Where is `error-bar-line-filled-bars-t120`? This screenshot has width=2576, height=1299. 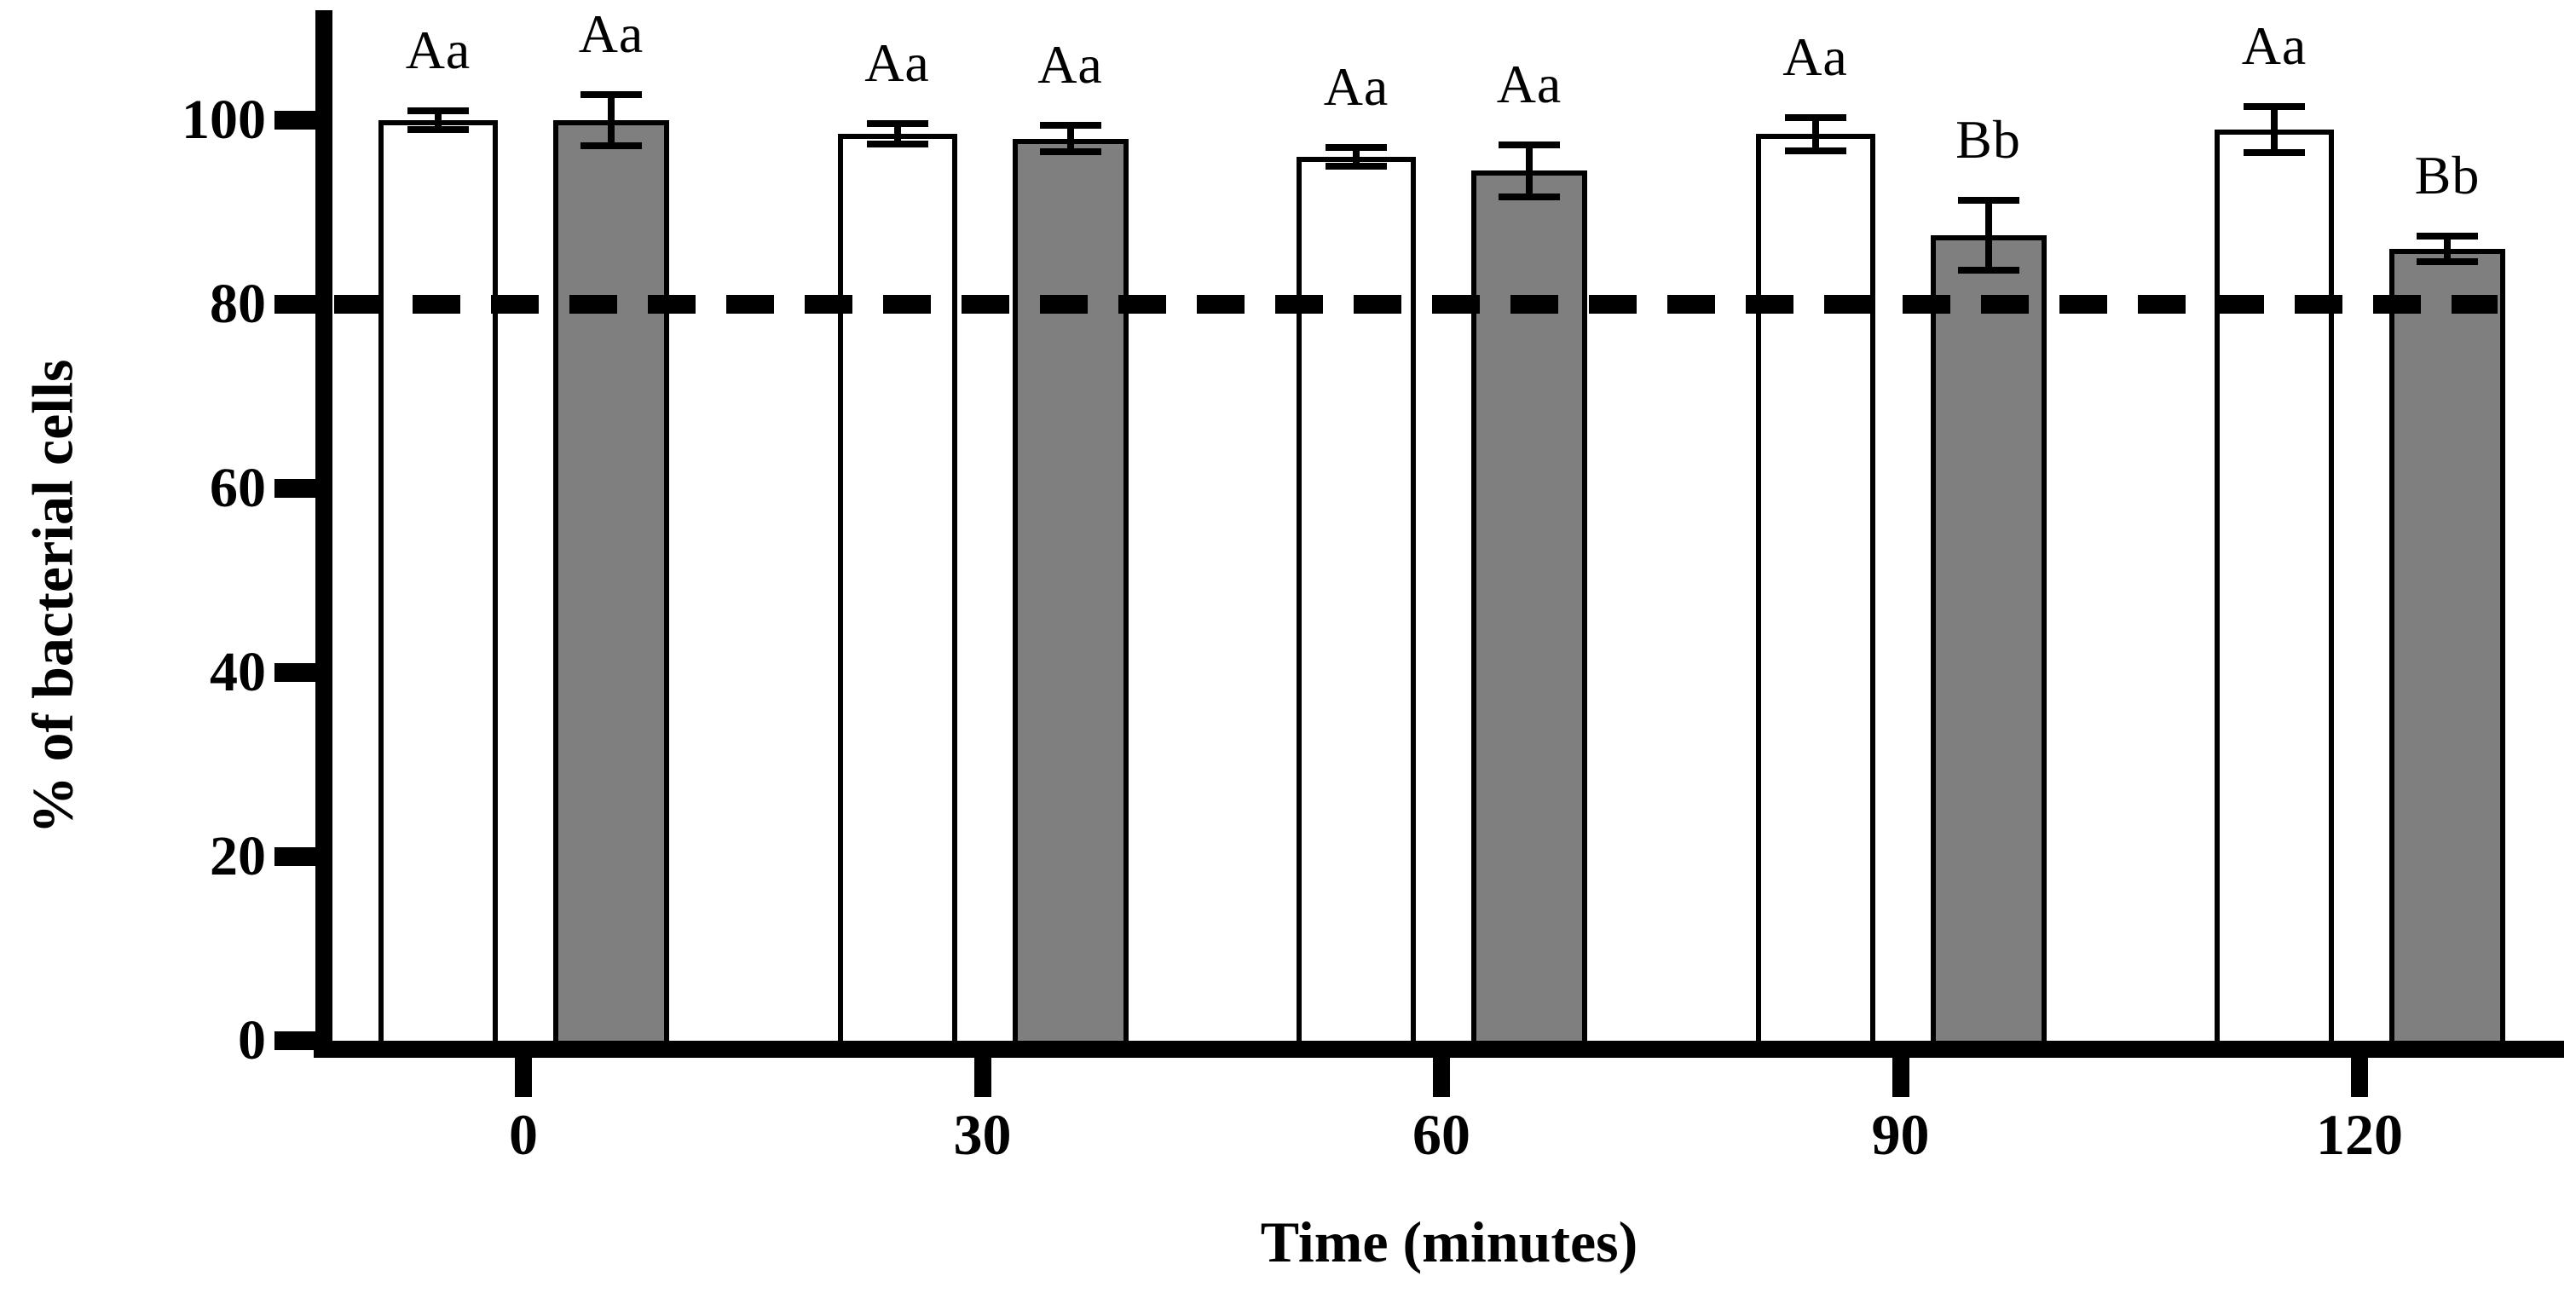 error-bar-line-filled-bars-t120 is located at coordinates (2447, 249).